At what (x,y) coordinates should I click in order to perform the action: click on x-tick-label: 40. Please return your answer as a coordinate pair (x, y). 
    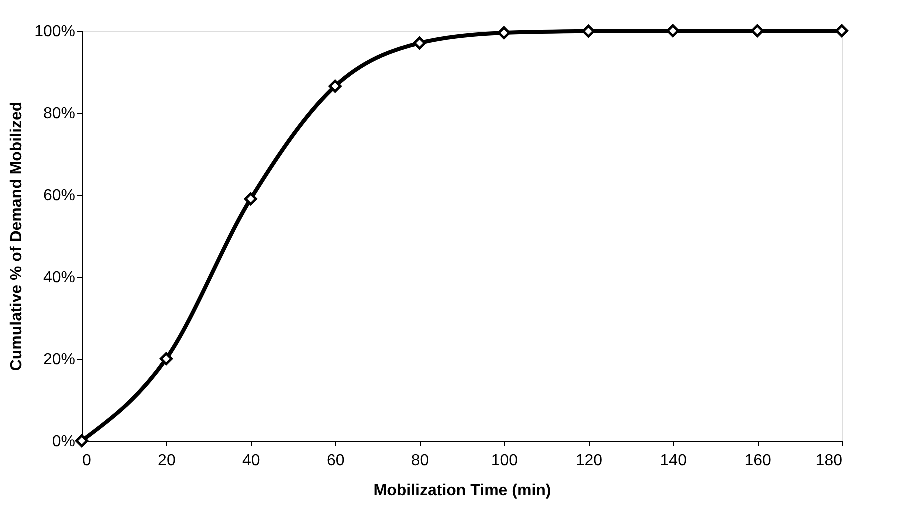
    Looking at the image, I should click on (251, 461).